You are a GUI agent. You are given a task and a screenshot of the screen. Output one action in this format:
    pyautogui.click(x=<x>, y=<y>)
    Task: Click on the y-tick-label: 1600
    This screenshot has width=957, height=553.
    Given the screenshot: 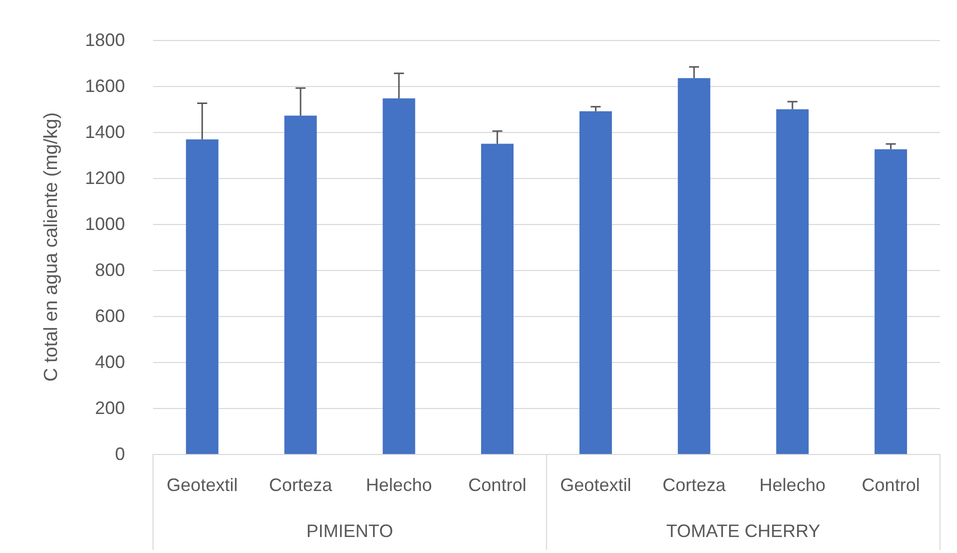 What is the action you would take?
    pyautogui.click(x=104, y=86)
    